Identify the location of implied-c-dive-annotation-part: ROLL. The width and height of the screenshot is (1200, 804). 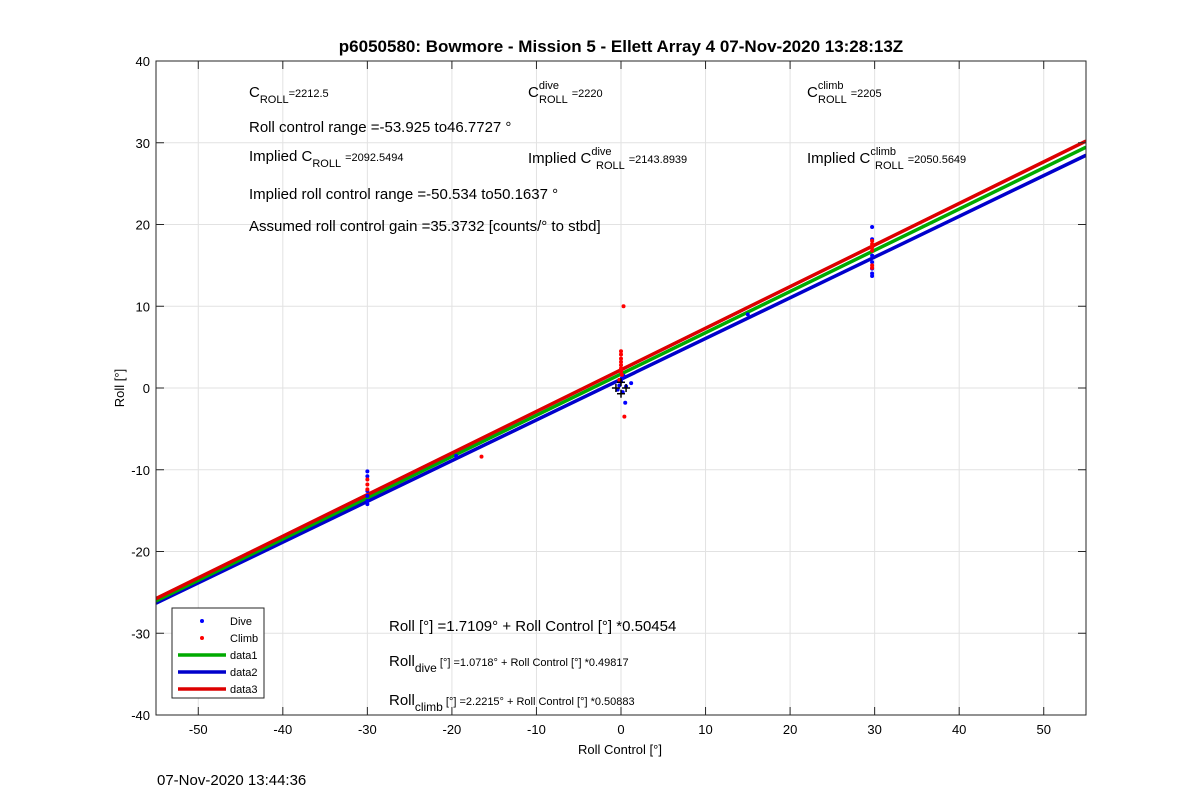
(610, 166).